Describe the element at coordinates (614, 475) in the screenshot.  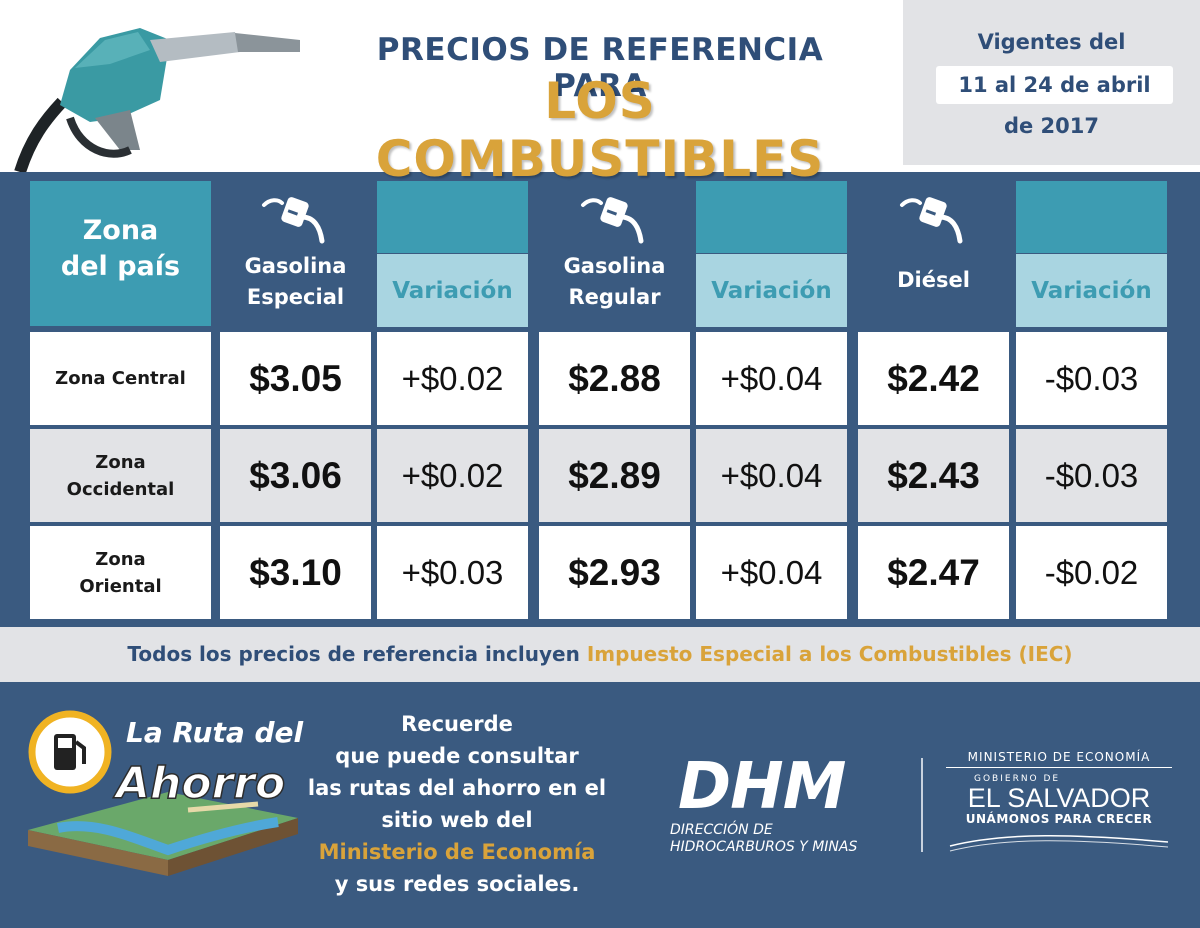
I see `price-cell: $2.89` at that location.